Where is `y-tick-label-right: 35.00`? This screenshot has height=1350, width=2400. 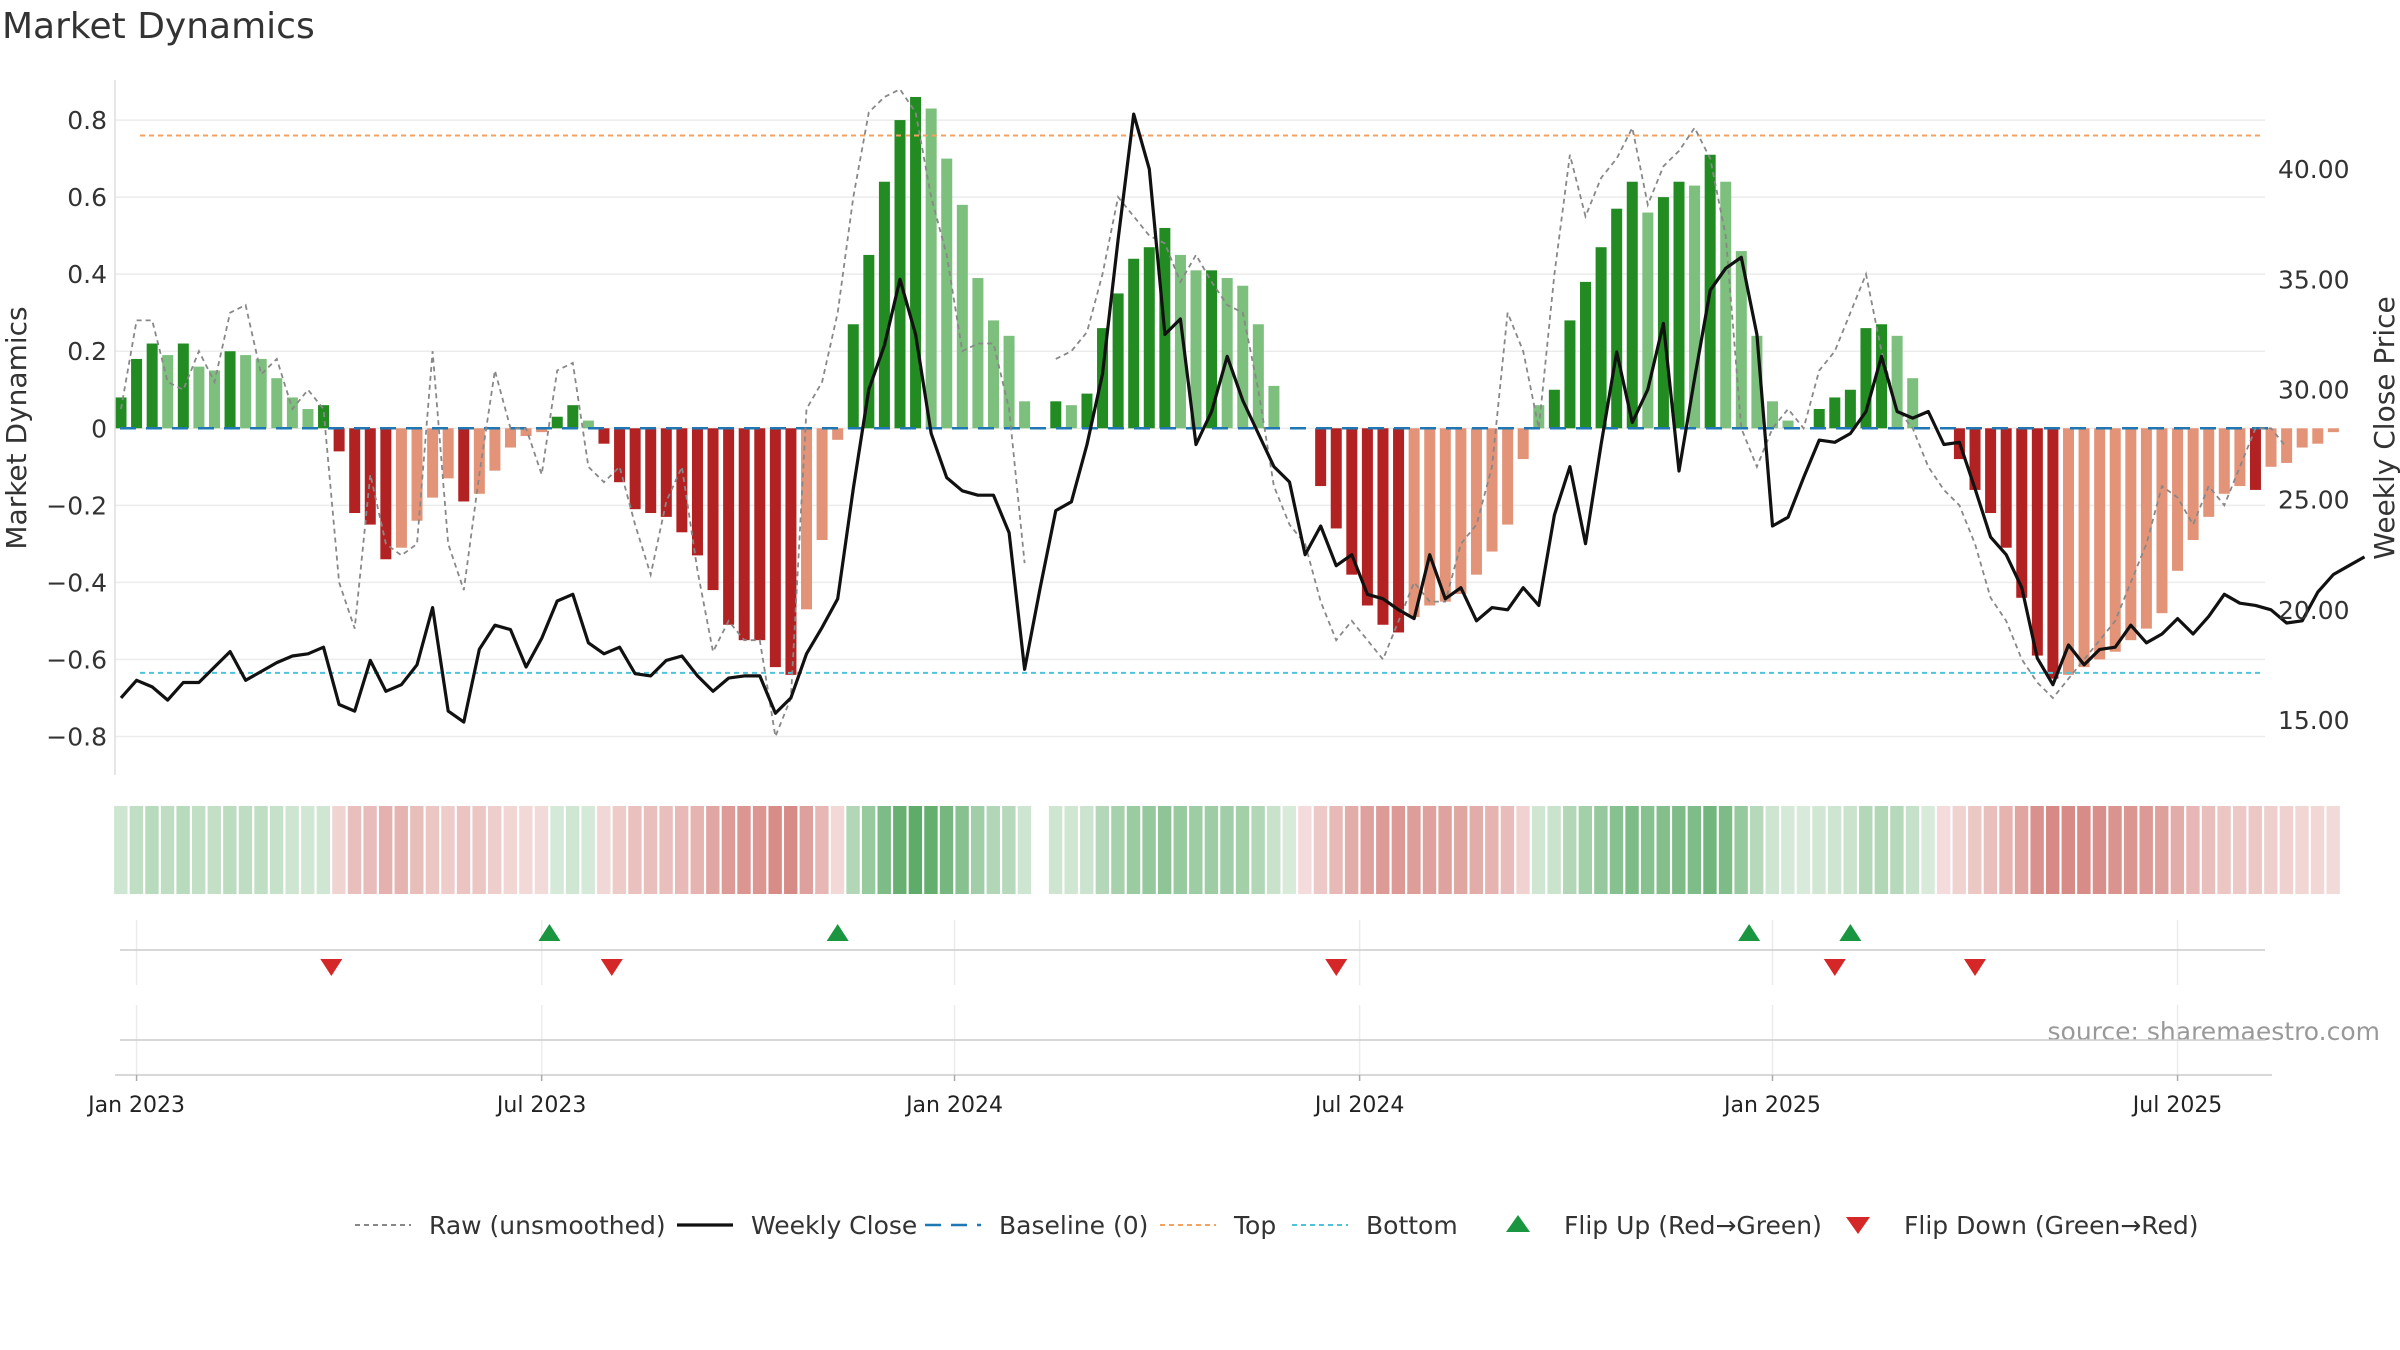 y-tick-label-right: 35.00 is located at coordinates (2314, 279).